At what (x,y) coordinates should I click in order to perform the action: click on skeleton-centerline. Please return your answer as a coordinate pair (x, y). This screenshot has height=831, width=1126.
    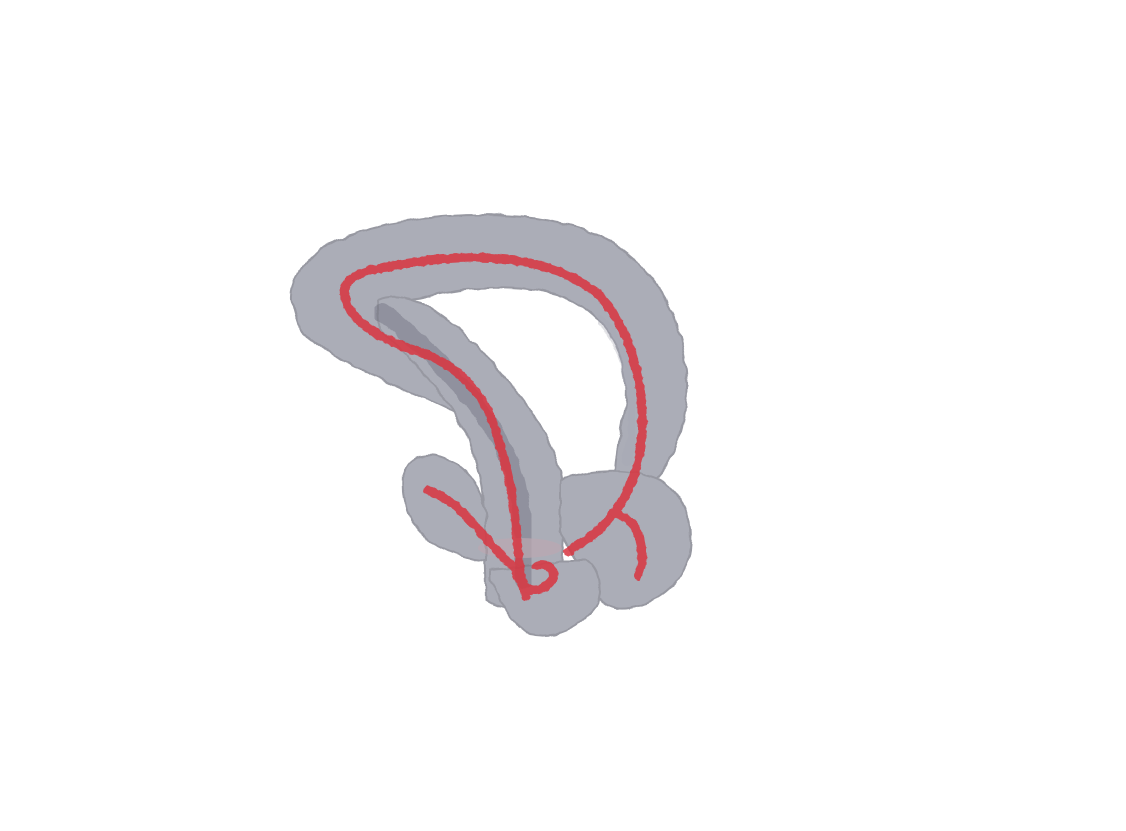
    Looking at the image, I should click on (493, 427).